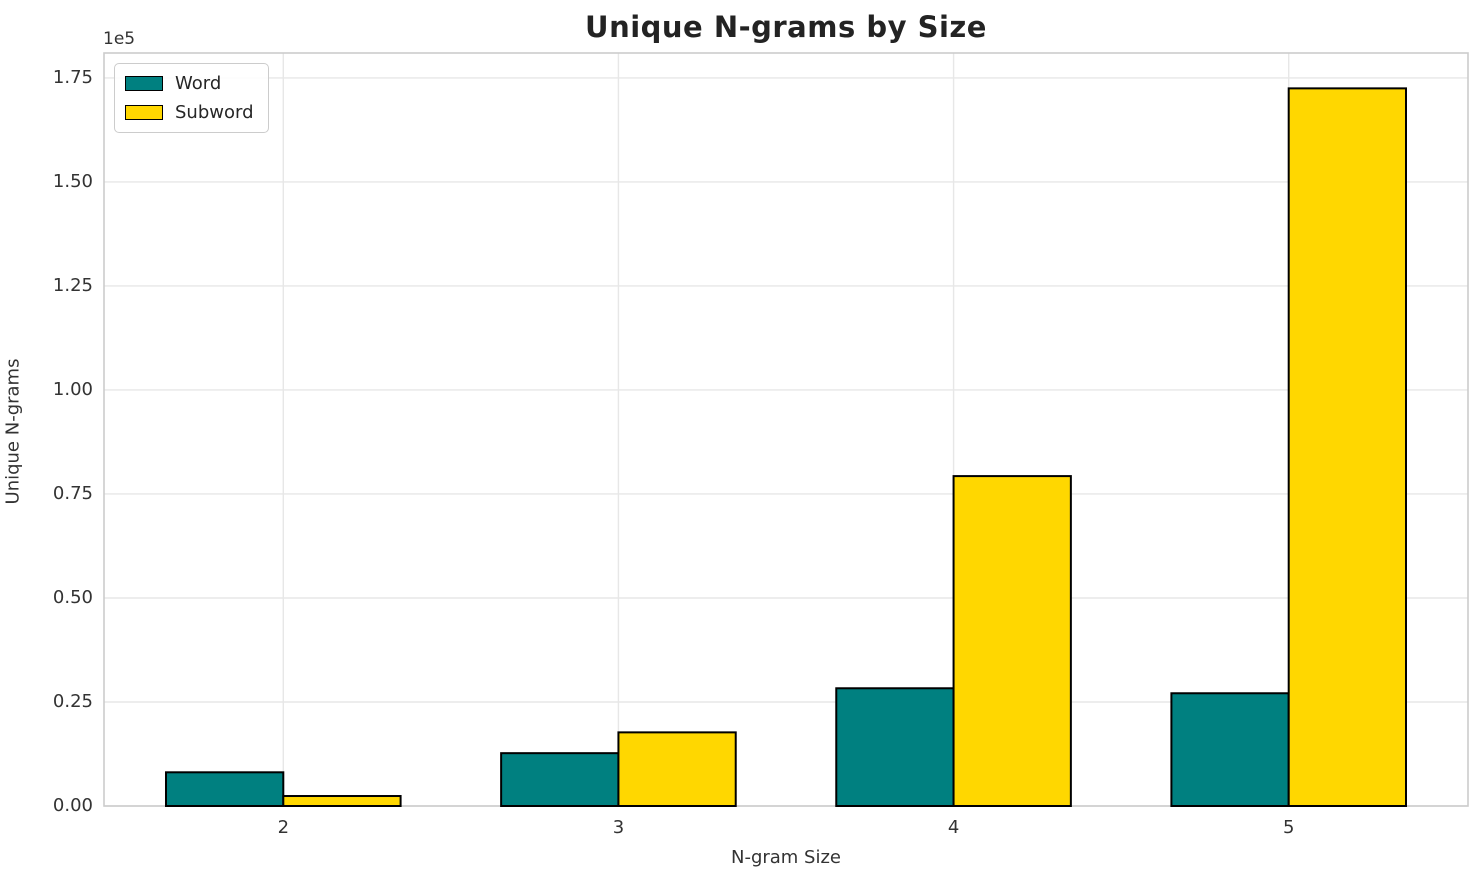 The width and height of the screenshot is (1484, 885). I want to click on x-tick-label: 5, so click(1288, 827).